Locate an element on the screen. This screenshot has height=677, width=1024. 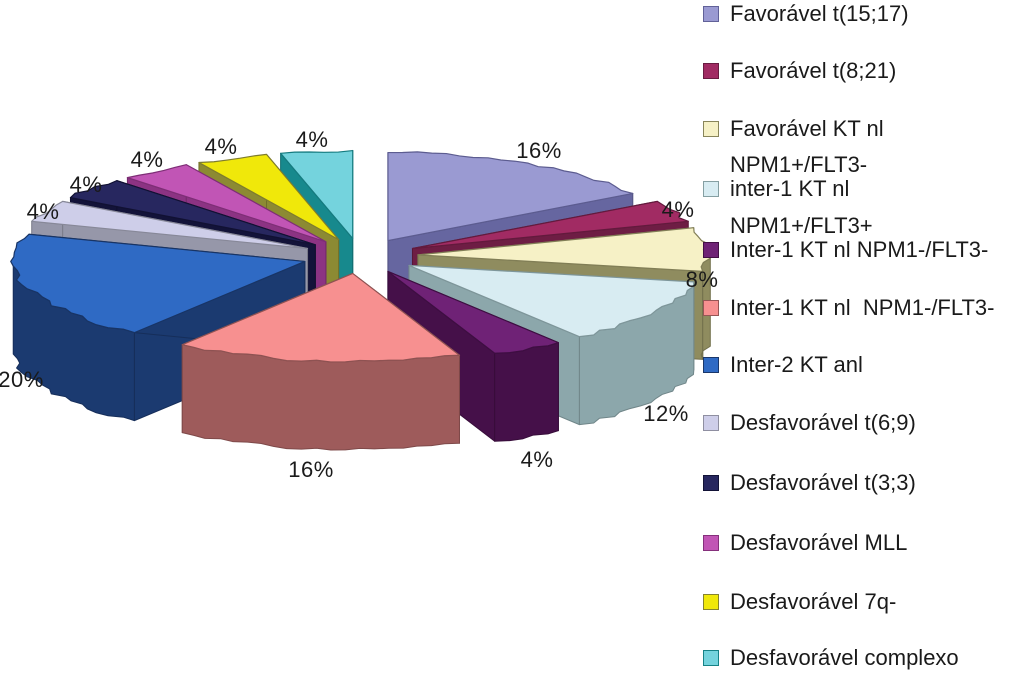
pct-label-desfavor-vel-mll: 4% is located at coordinates (147, 159).